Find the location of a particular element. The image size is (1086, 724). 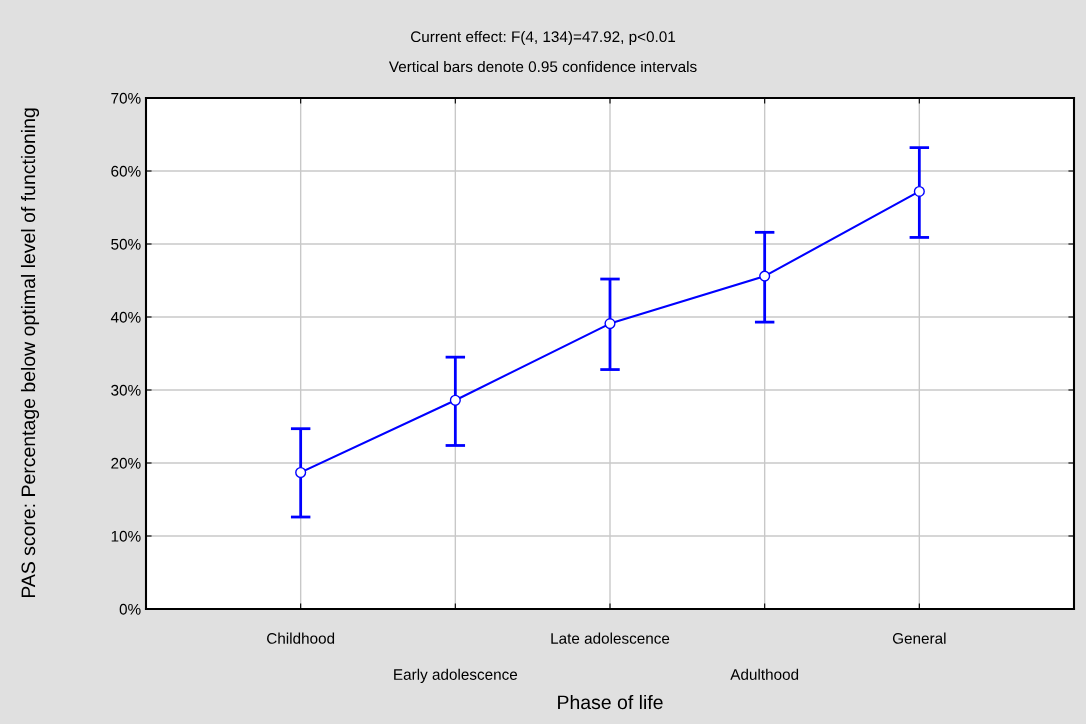

y-tick-label: 40% is located at coordinates (125, 317).